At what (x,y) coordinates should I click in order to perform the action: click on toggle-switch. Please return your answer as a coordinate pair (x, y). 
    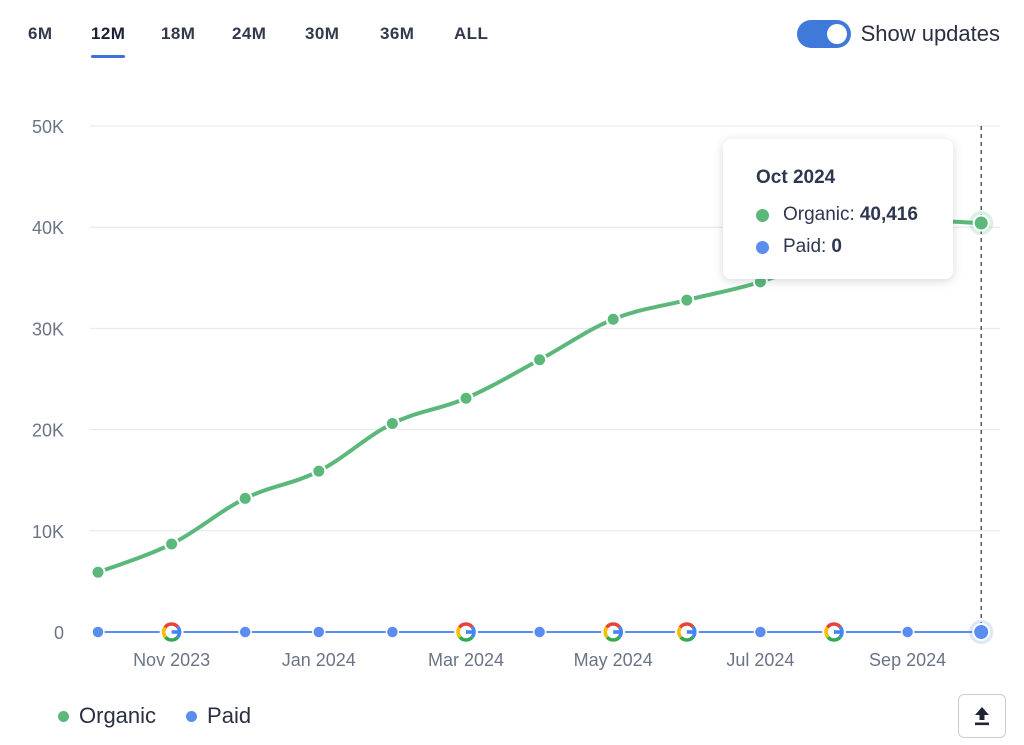
    Looking at the image, I should click on (823, 34).